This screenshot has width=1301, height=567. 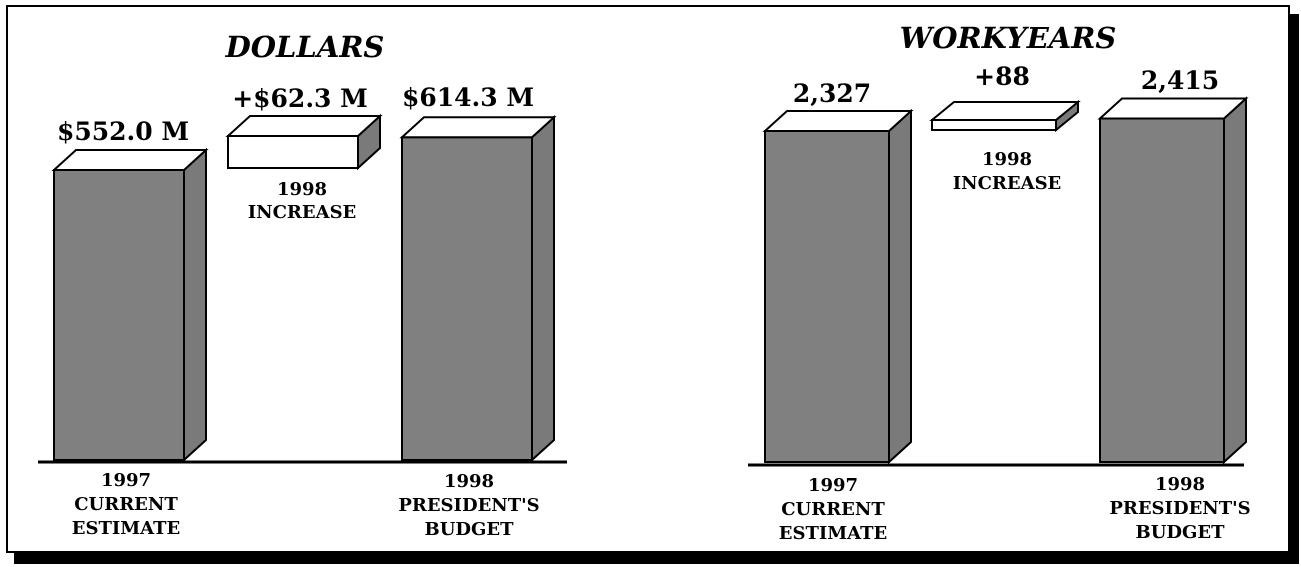 What do you see at coordinates (1002, 76) in the screenshot?
I see `workyears-increase-label: +88` at bounding box center [1002, 76].